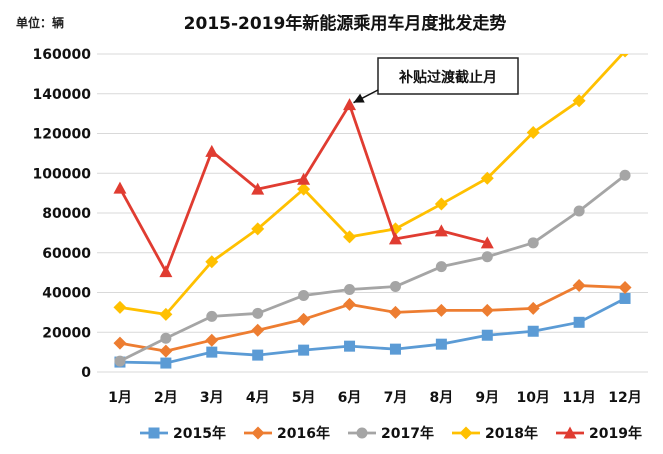 This screenshot has width=663, height=454. Describe the element at coordinates (120, 398) in the screenshot. I see `x-tick-label: 1月` at that location.